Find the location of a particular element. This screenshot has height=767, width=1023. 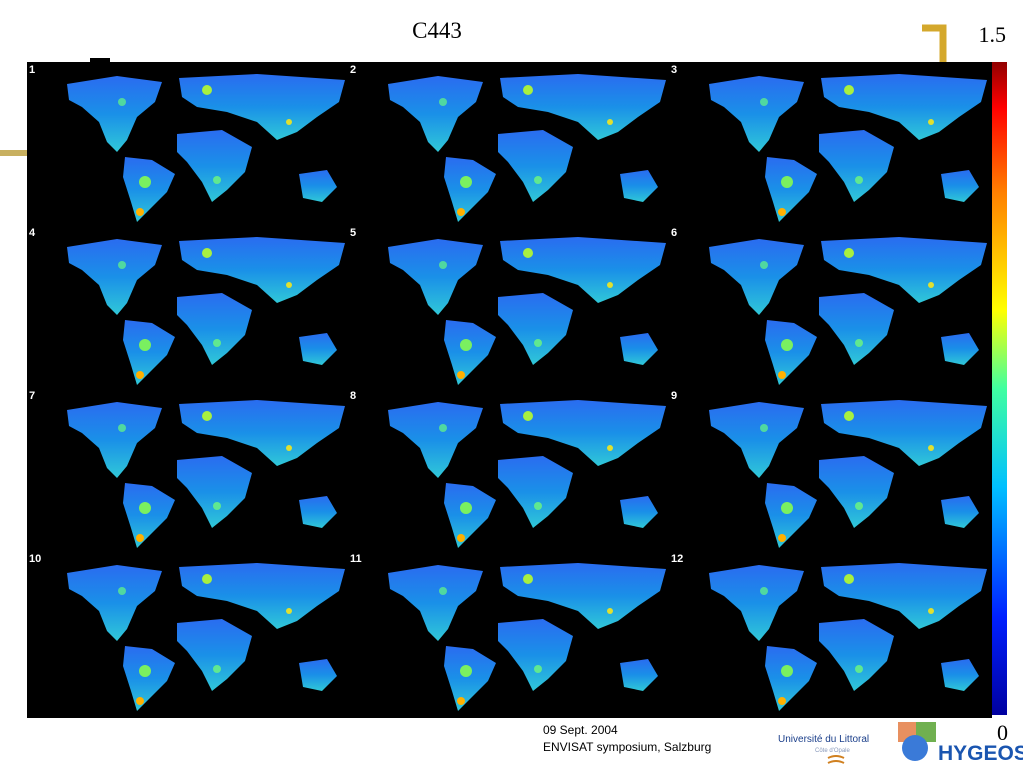

decor-line is located at coordinates (20, 153).